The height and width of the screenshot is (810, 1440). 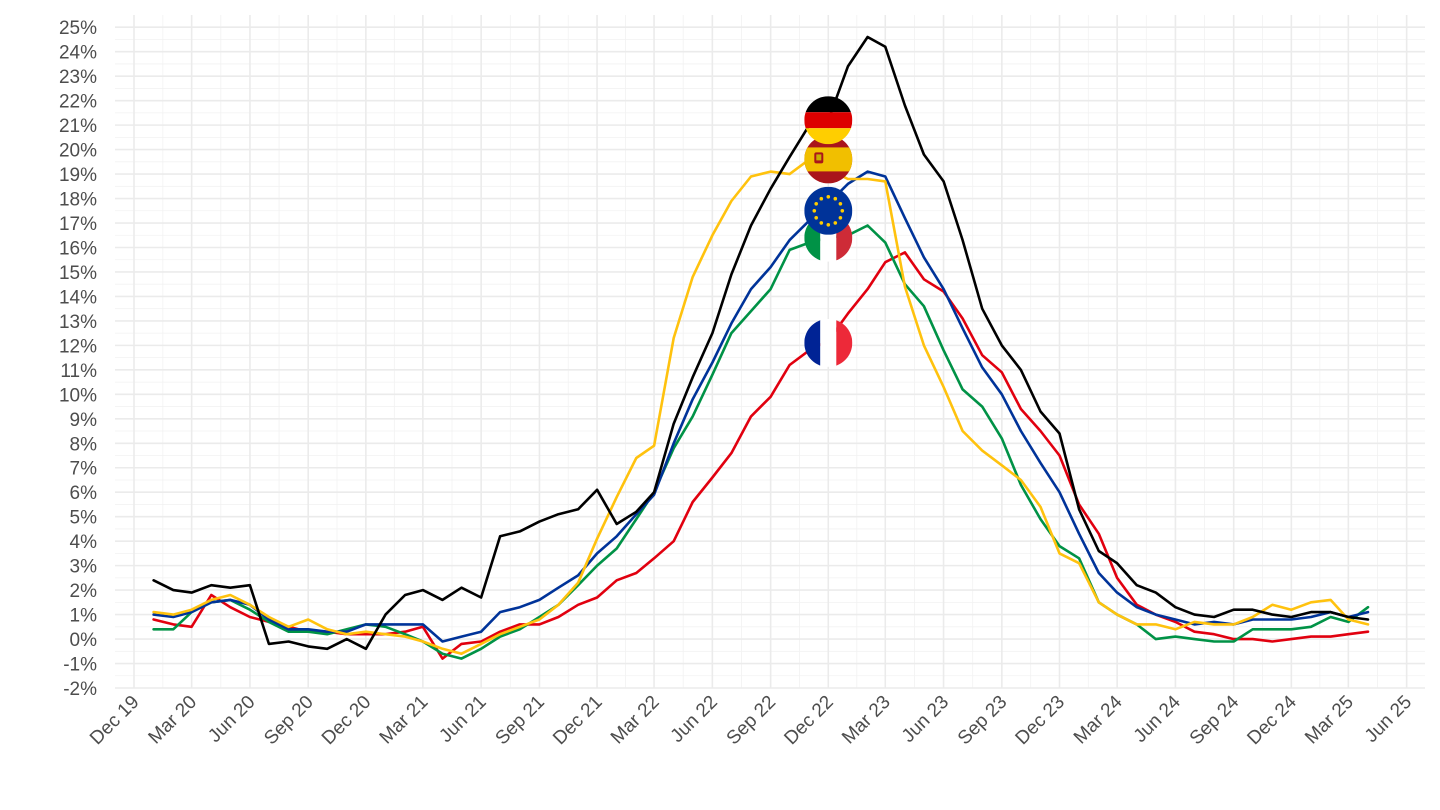 What do you see at coordinates (173, 720) in the screenshot?
I see `x-tick-label: Mar 20` at bounding box center [173, 720].